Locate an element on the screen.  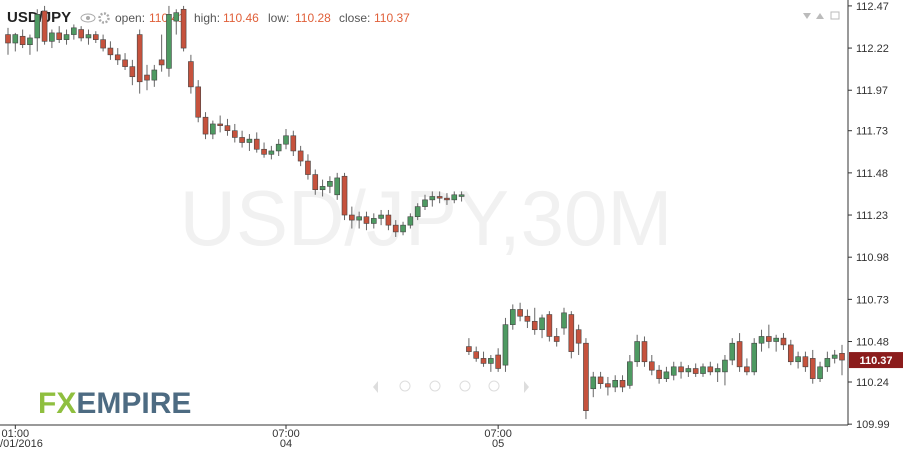
y-tick-label: 110.98 is located at coordinates (872, 258).